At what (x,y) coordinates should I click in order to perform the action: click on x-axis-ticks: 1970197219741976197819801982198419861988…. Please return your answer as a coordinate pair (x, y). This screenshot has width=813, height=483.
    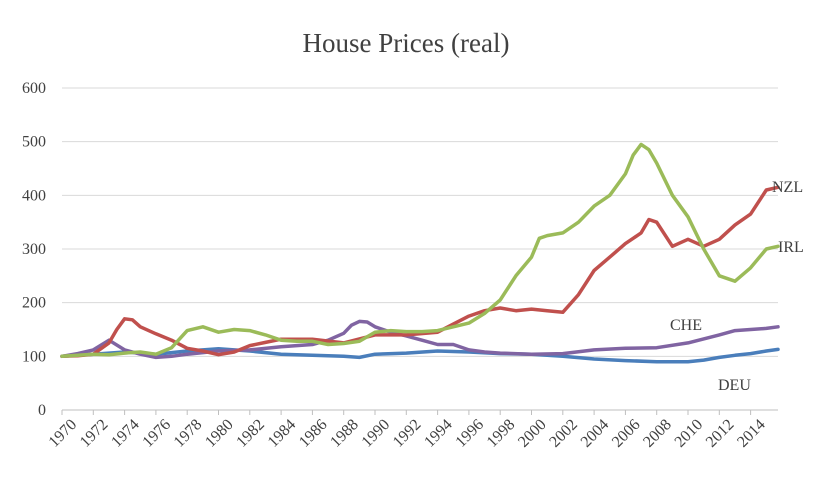
    Looking at the image, I should click on (407, 430).